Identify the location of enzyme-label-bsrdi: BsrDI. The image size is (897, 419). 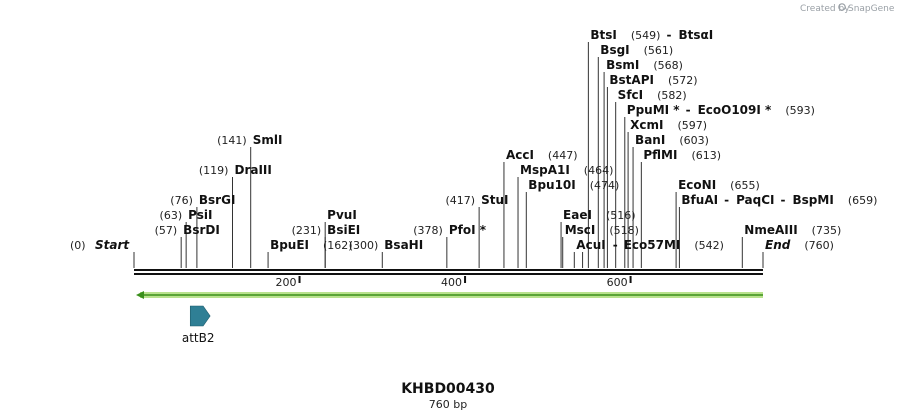
(201, 230).